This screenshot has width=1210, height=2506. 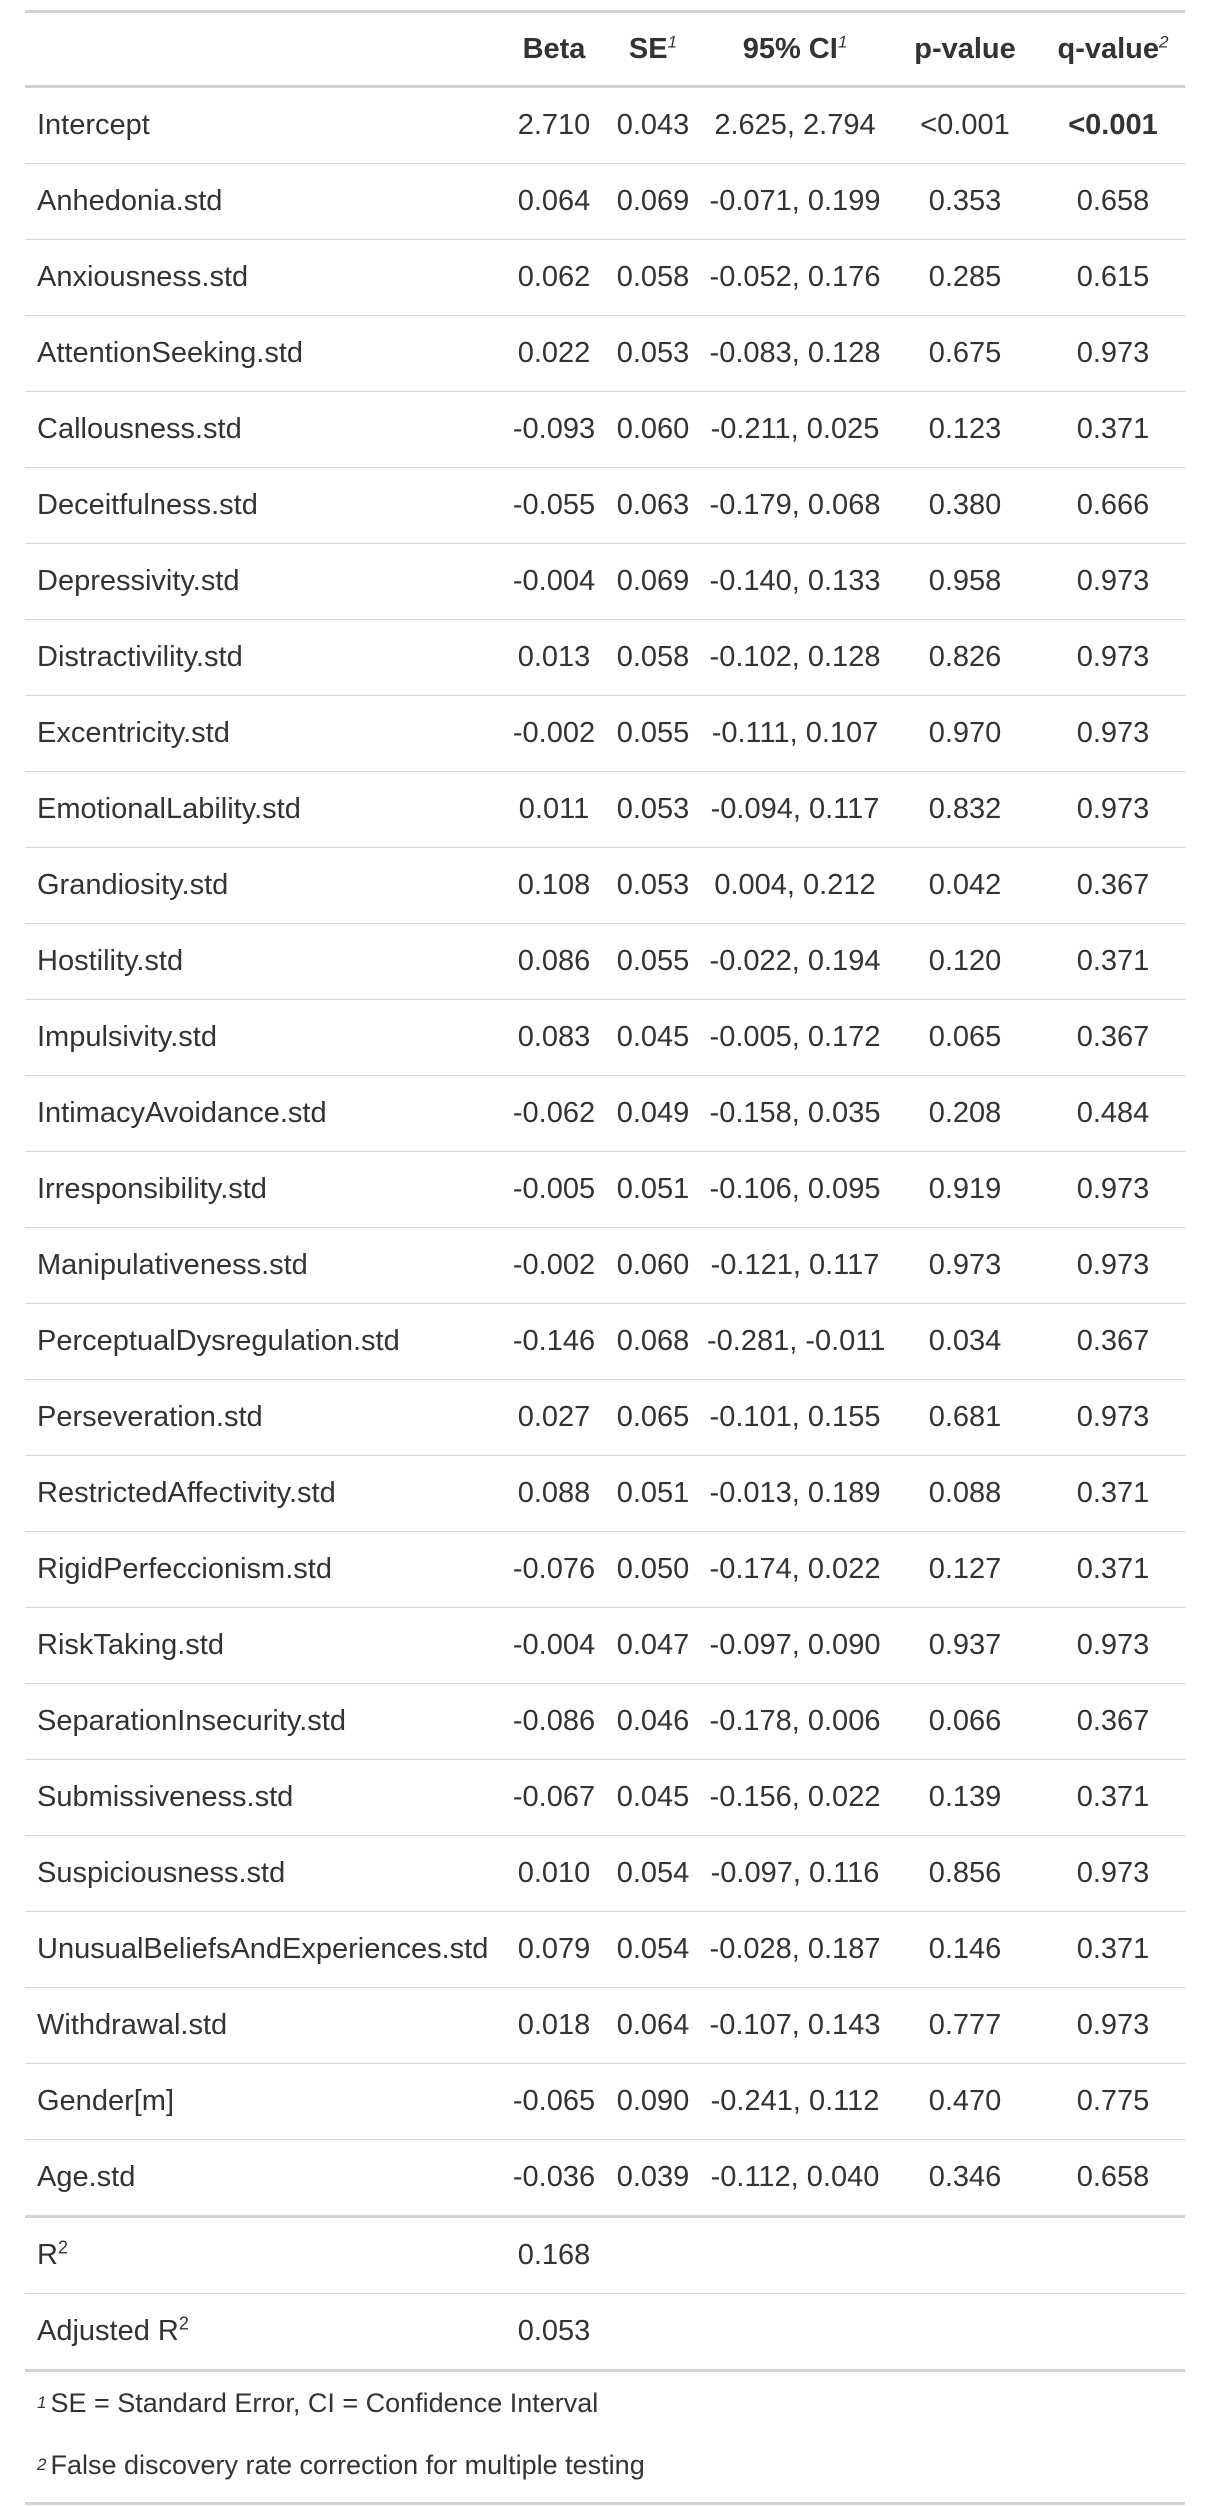 What do you see at coordinates (795, 49) in the screenshot?
I see `header-ci: 95% CI1` at bounding box center [795, 49].